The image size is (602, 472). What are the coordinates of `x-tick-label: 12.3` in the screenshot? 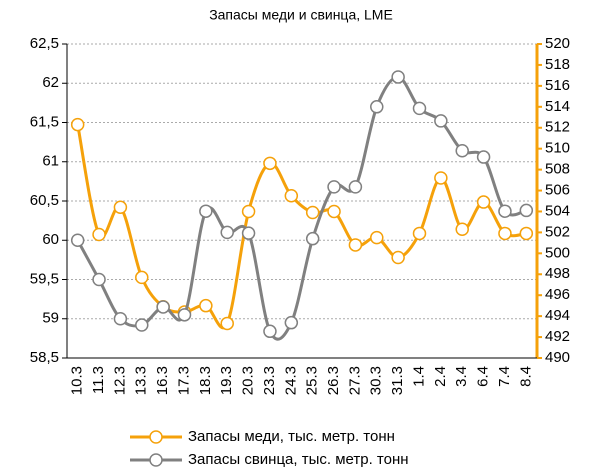 It's located at (119, 380).